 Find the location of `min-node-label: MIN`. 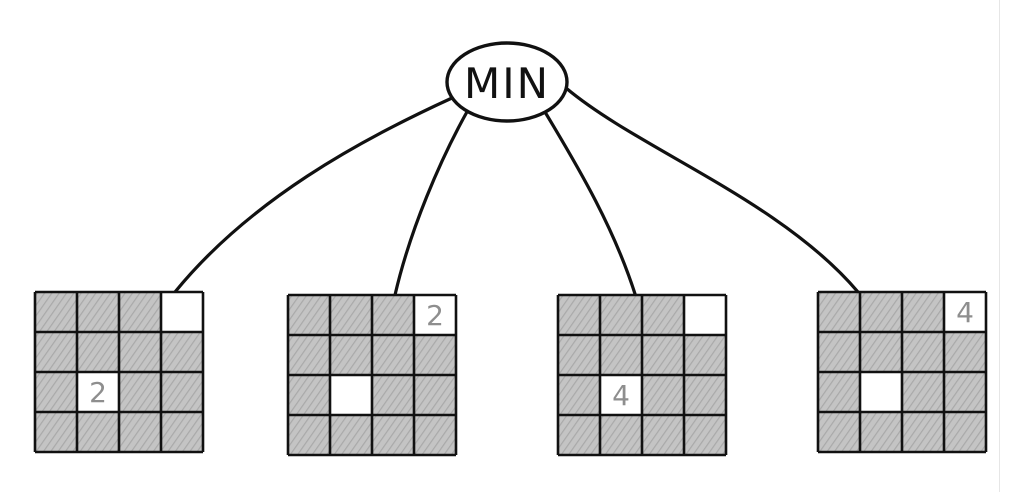

min-node-label: MIN is located at coordinates (507, 83).